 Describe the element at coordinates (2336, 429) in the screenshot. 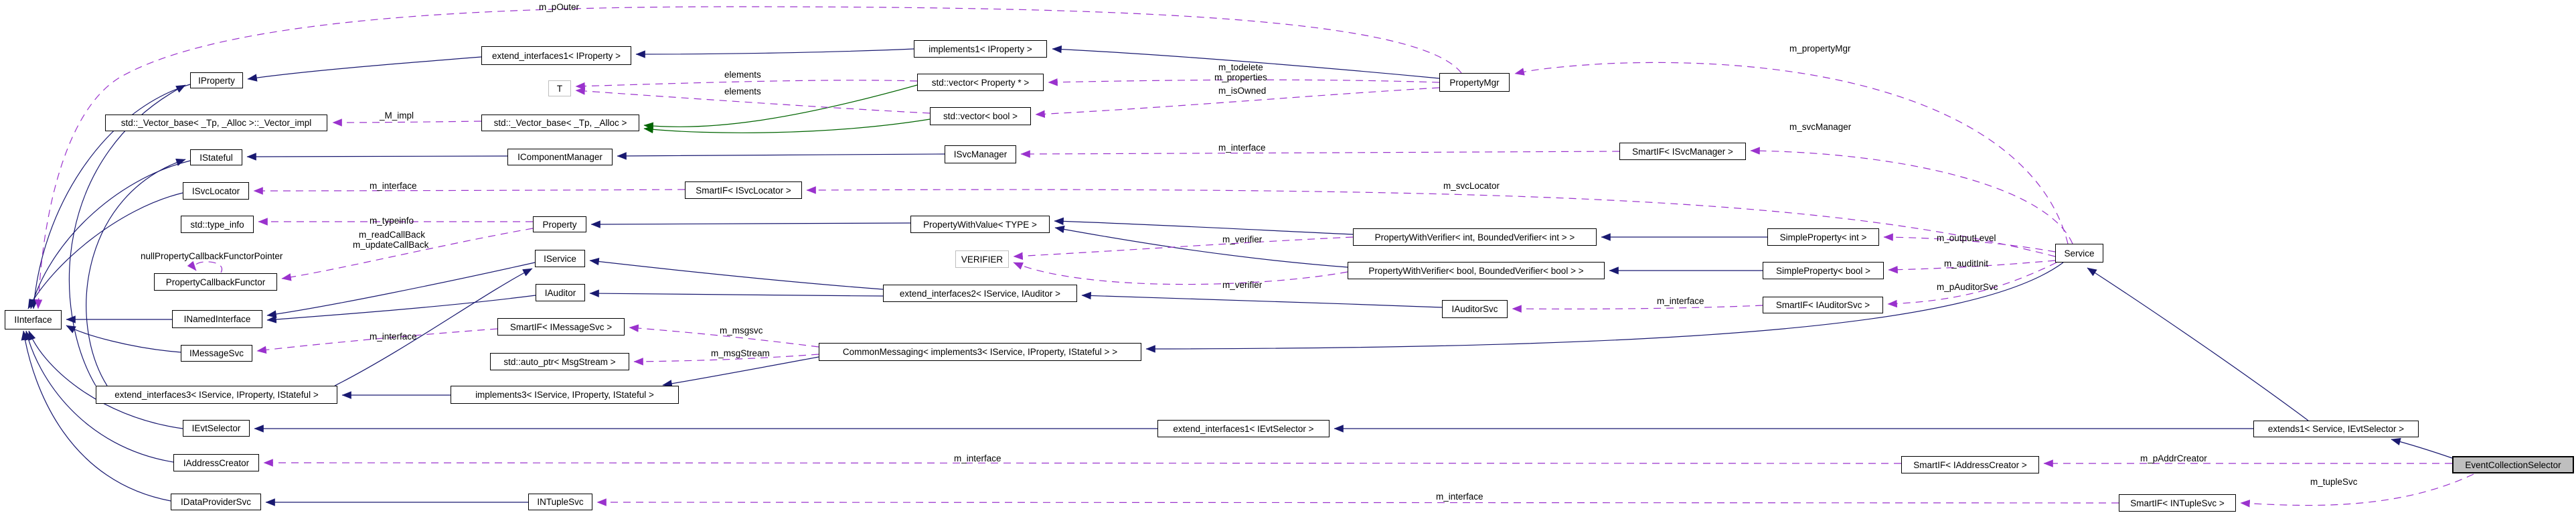

I see `node-extends1: extends1< Service, IEvtSelector >` at that location.